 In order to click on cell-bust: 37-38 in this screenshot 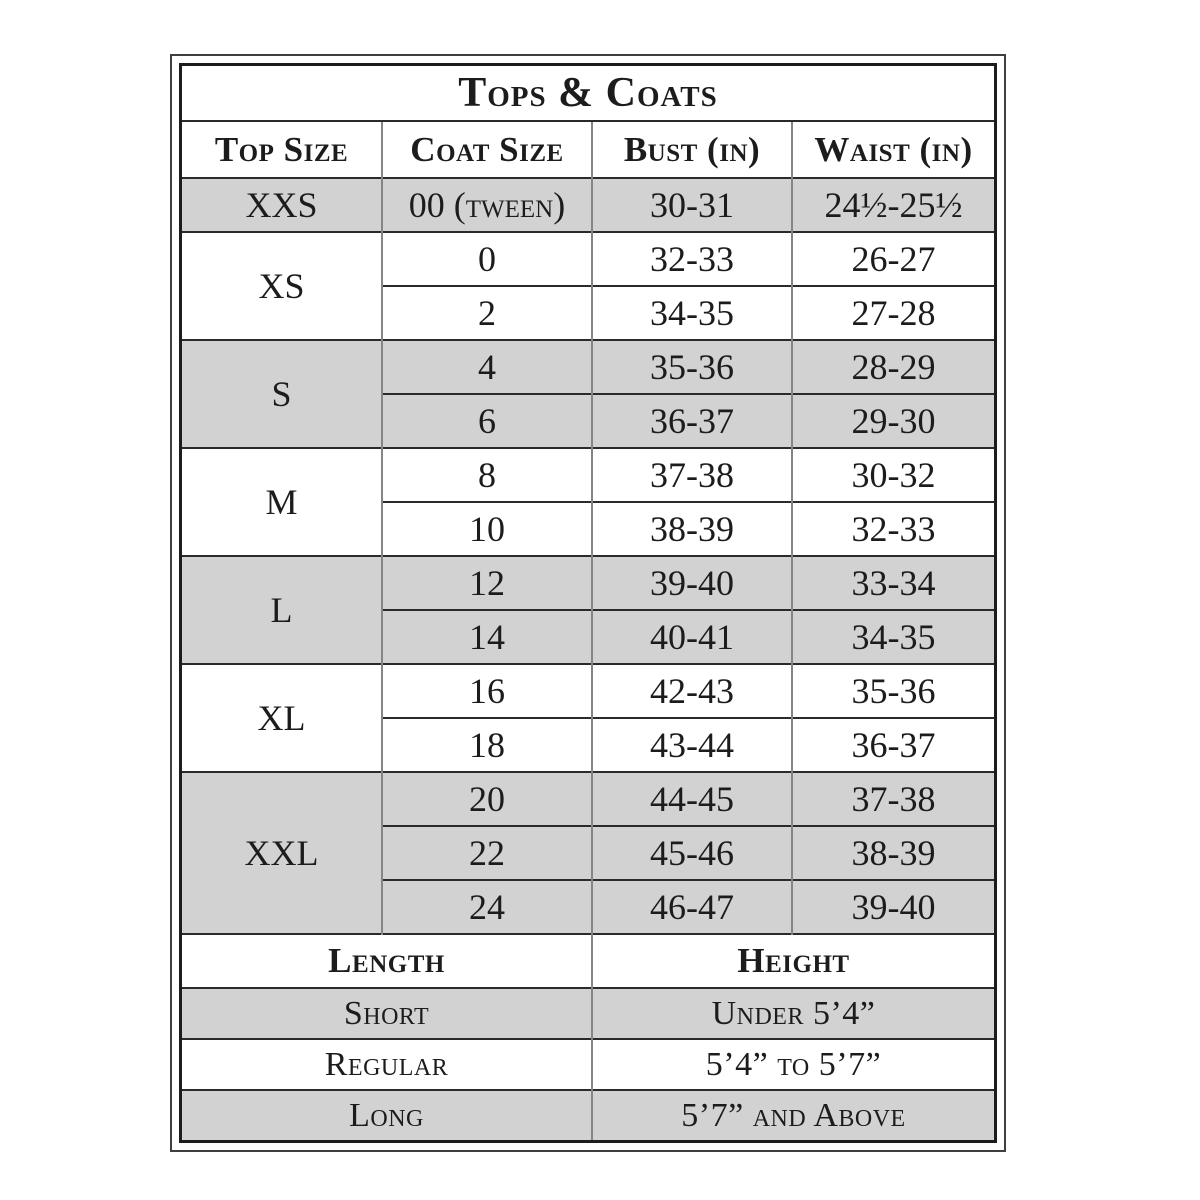, I will do `click(691, 474)`.